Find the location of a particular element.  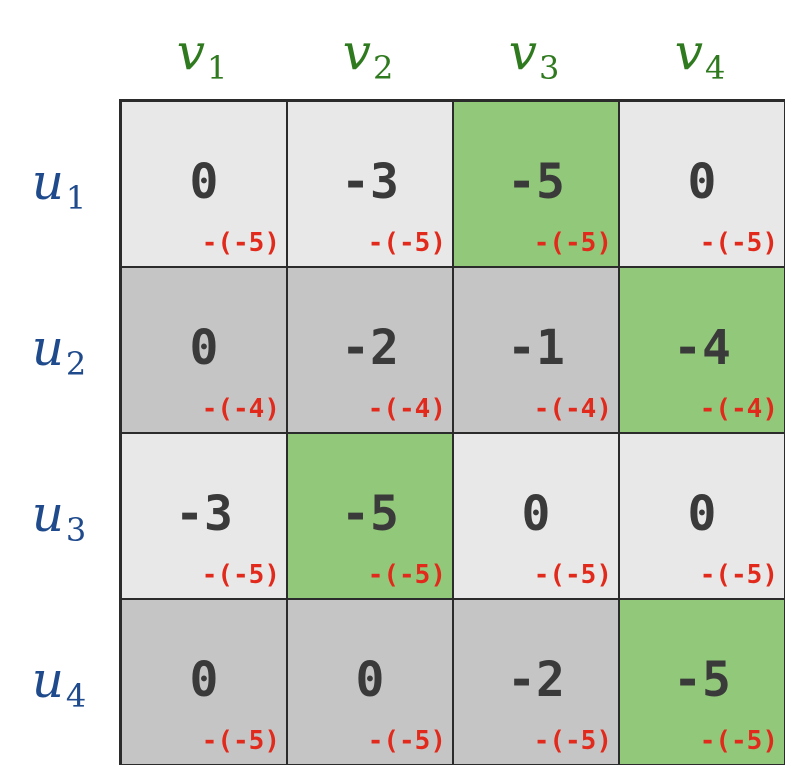

column-label-subscript: 3 is located at coordinates (549, 68).